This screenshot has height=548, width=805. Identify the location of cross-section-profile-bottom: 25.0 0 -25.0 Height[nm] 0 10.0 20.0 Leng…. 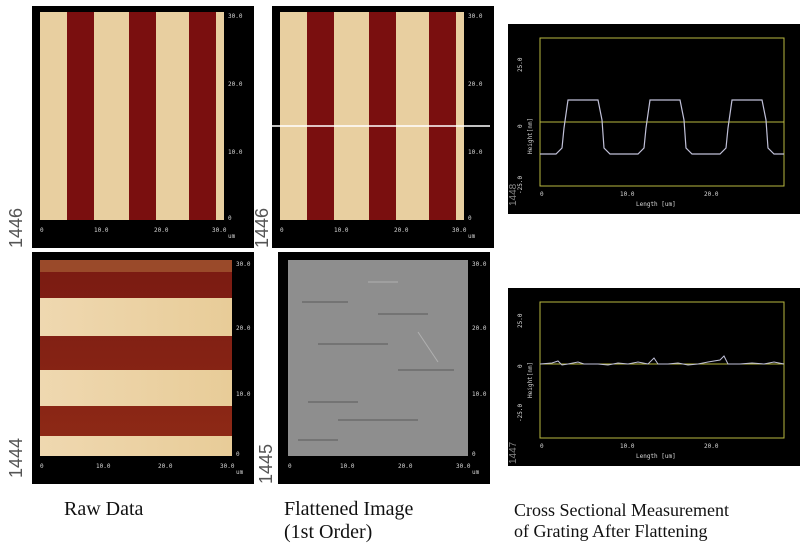
(654, 377).